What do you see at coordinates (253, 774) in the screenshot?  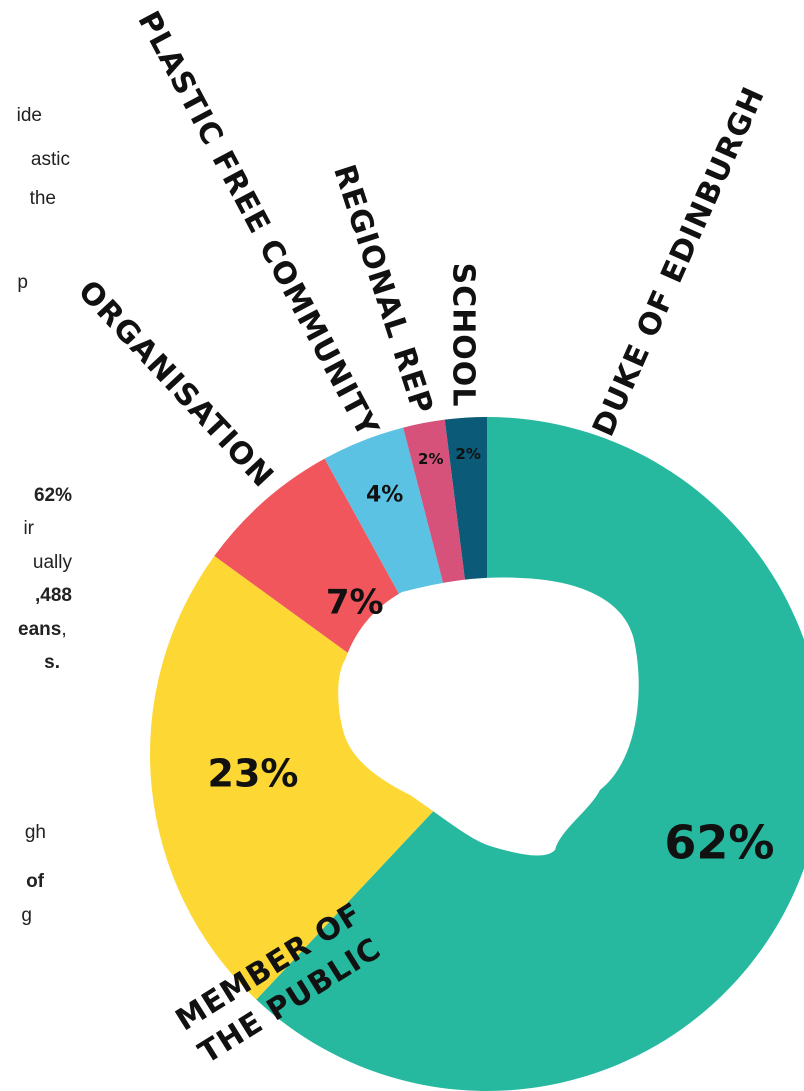 I see `value-label-member-of-the-public: 23%` at bounding box center [253, 774].